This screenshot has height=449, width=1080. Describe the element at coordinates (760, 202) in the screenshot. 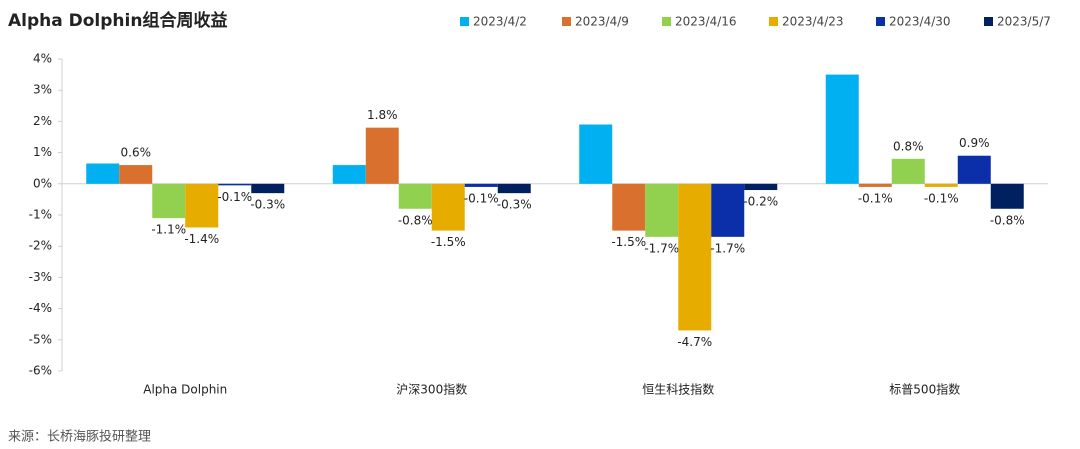

I see `data-label: -0.2%` at that location.